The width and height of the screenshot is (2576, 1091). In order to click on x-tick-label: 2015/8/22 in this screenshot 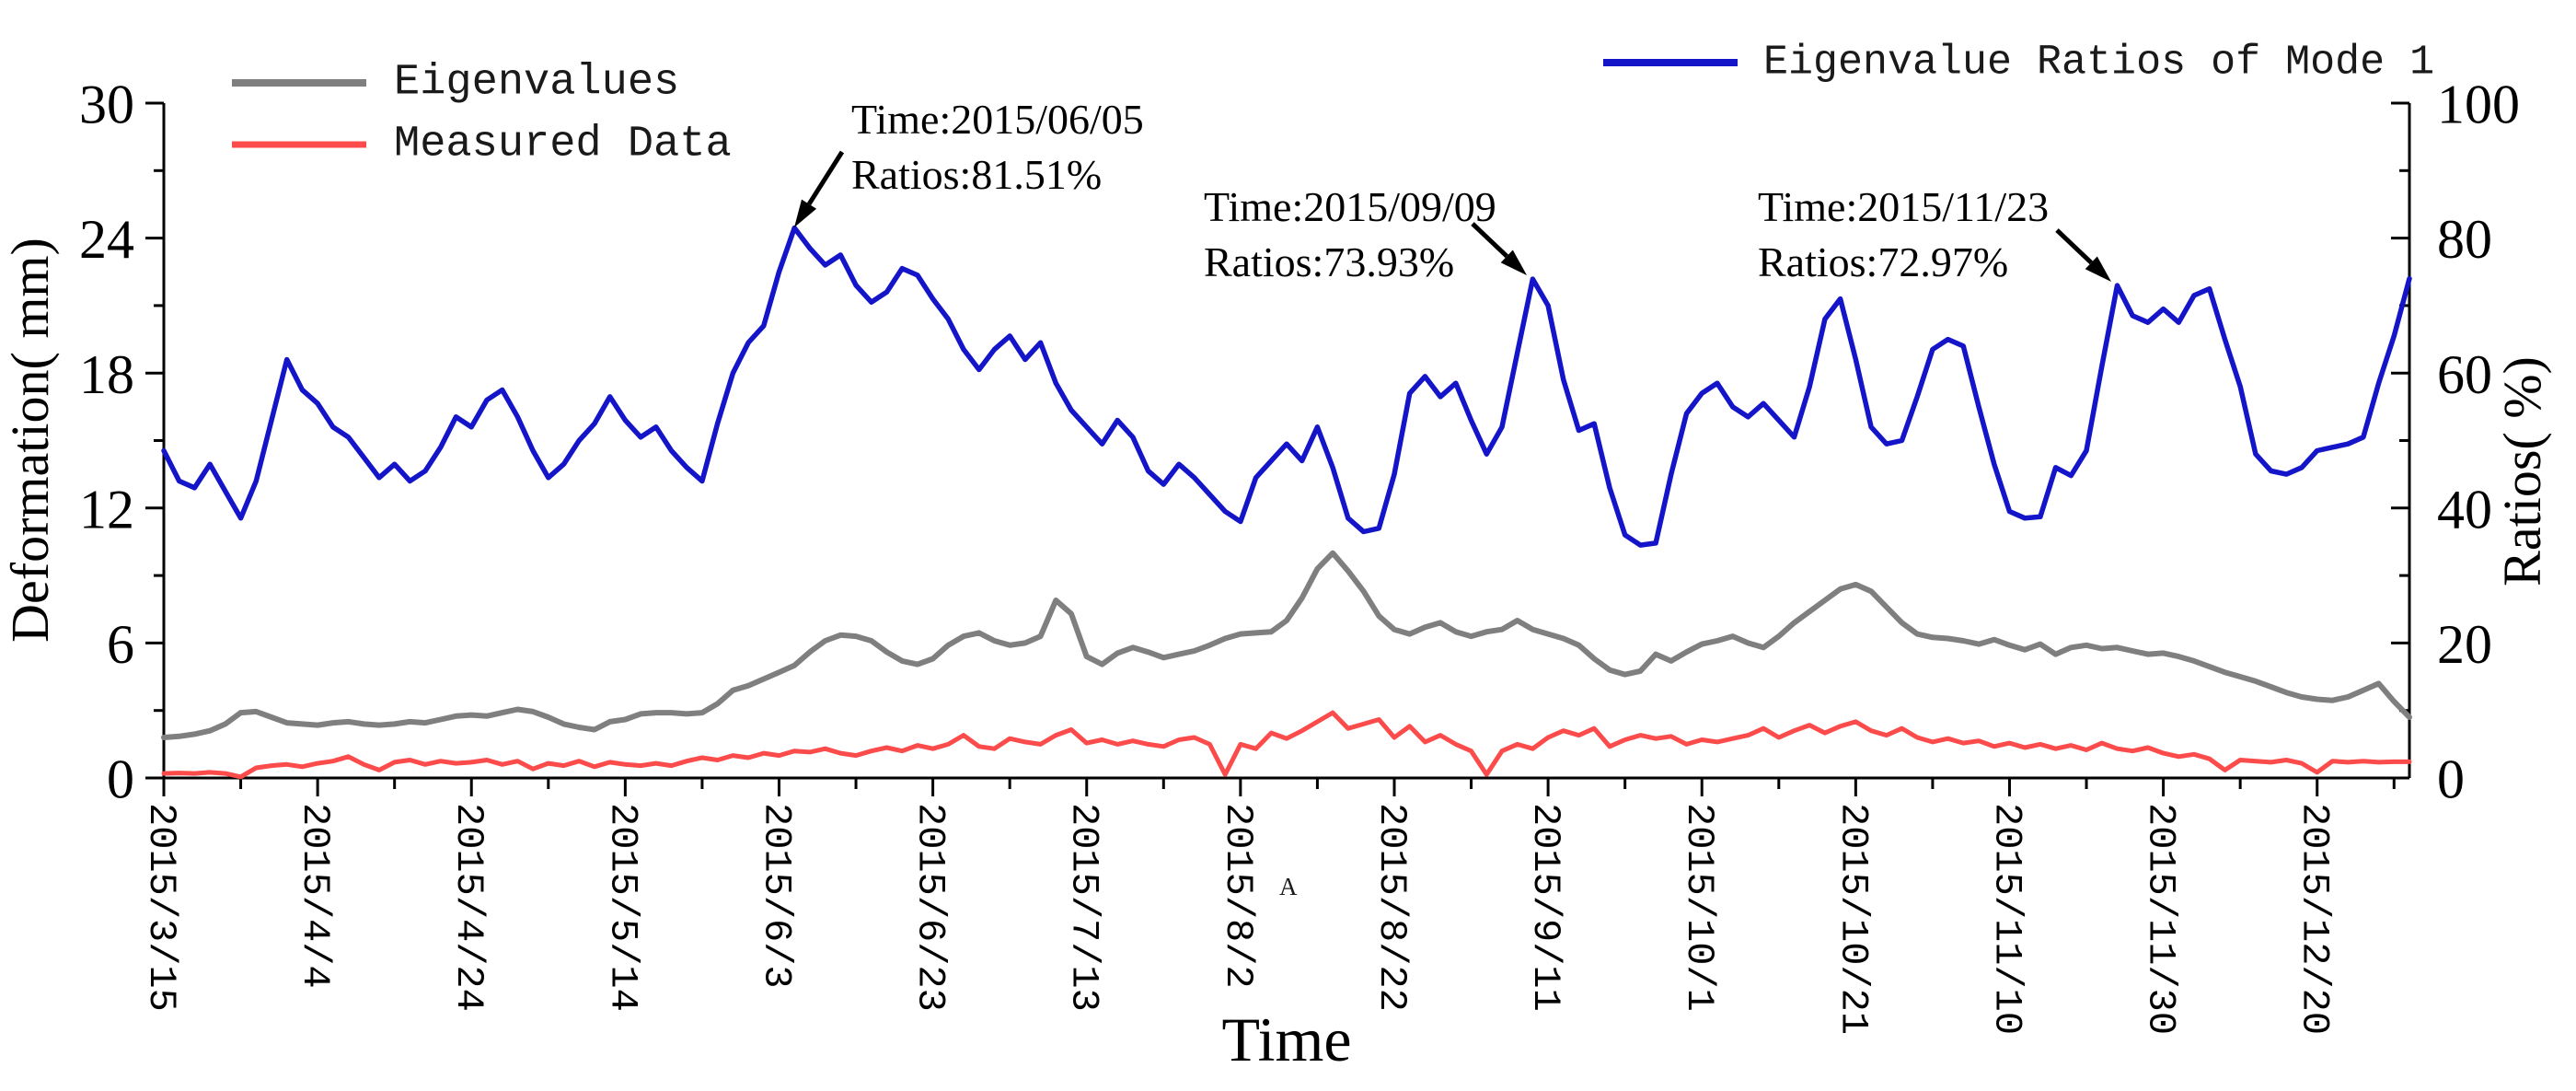, I will do `click(1391, 907)`.